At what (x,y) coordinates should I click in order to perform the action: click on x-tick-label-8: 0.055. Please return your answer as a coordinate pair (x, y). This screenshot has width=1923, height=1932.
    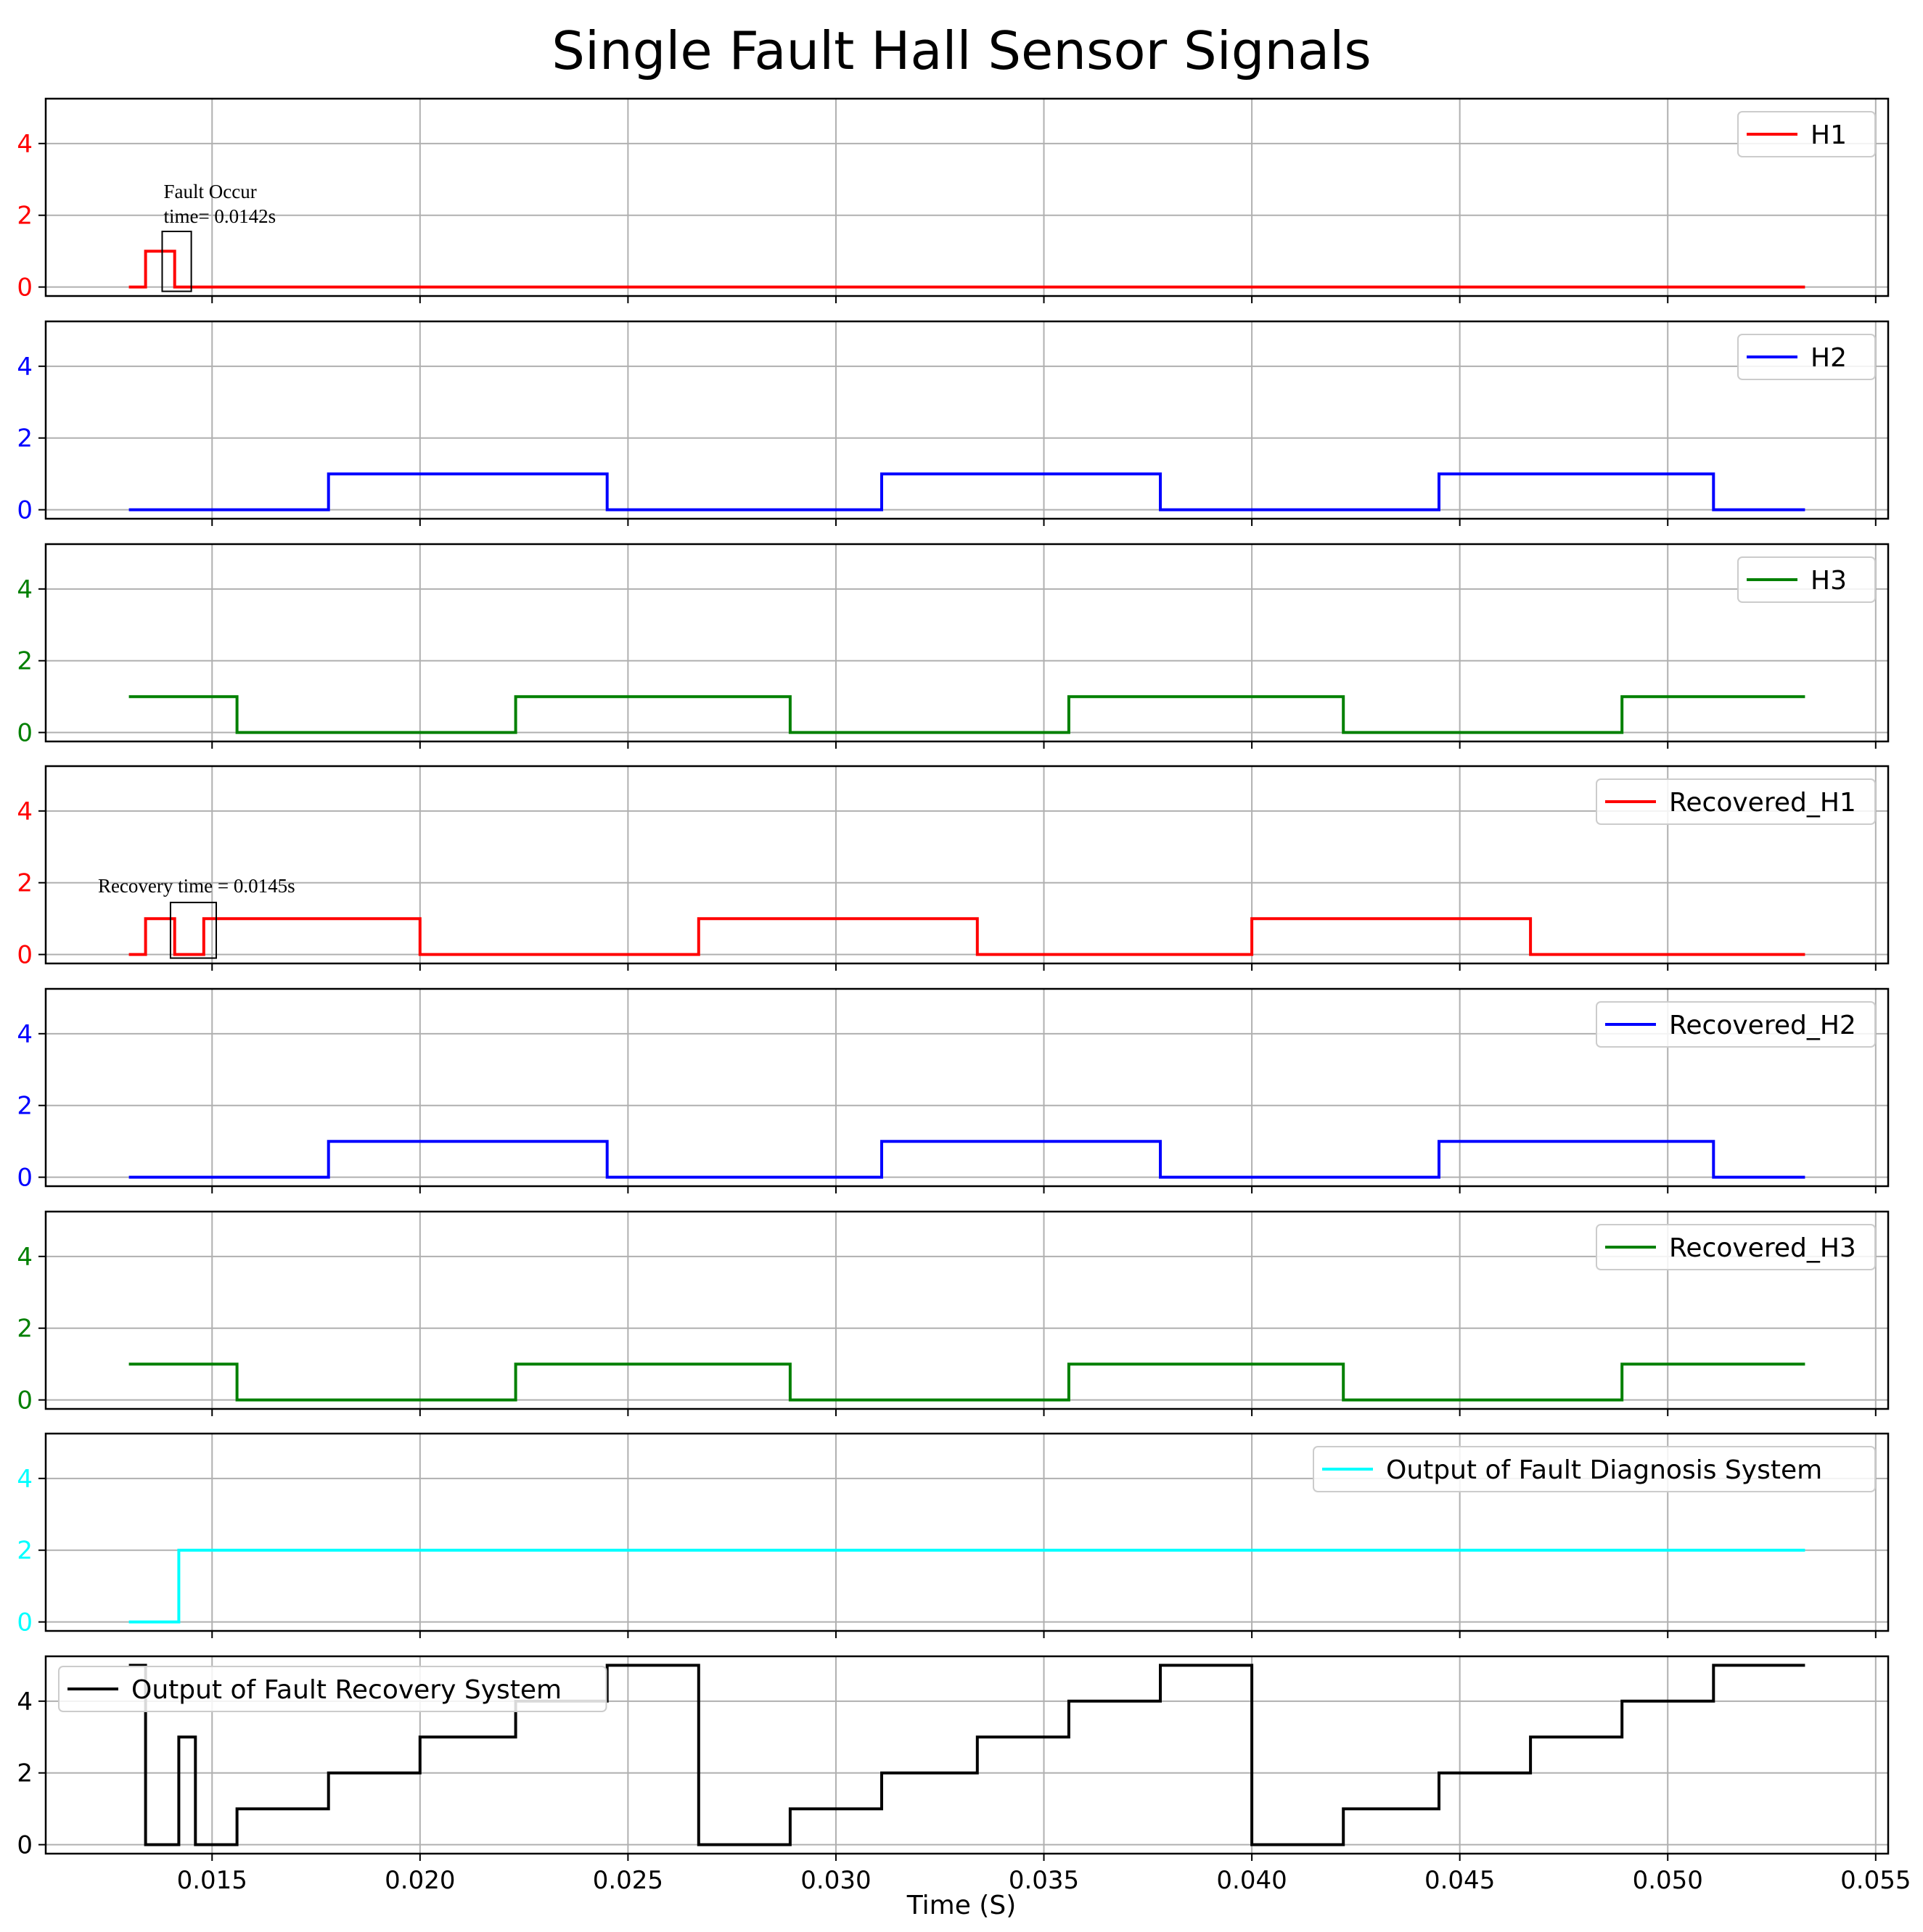
    Looking at the image, I should click on (1875, 1880).